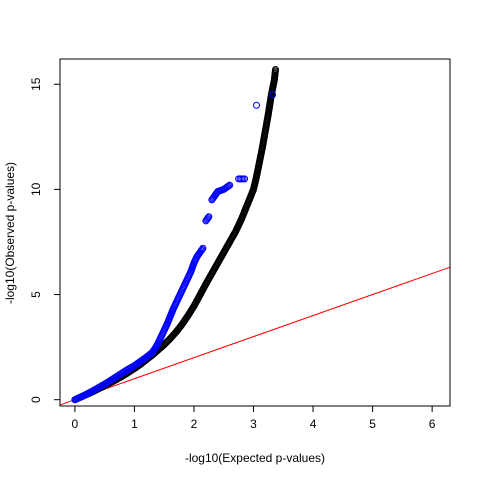 The image size is (480, 480). What do you see at coordinates (36, 294) in the screenshot?
I see `y-tick-label: 5` at bounding box center [36, 294].